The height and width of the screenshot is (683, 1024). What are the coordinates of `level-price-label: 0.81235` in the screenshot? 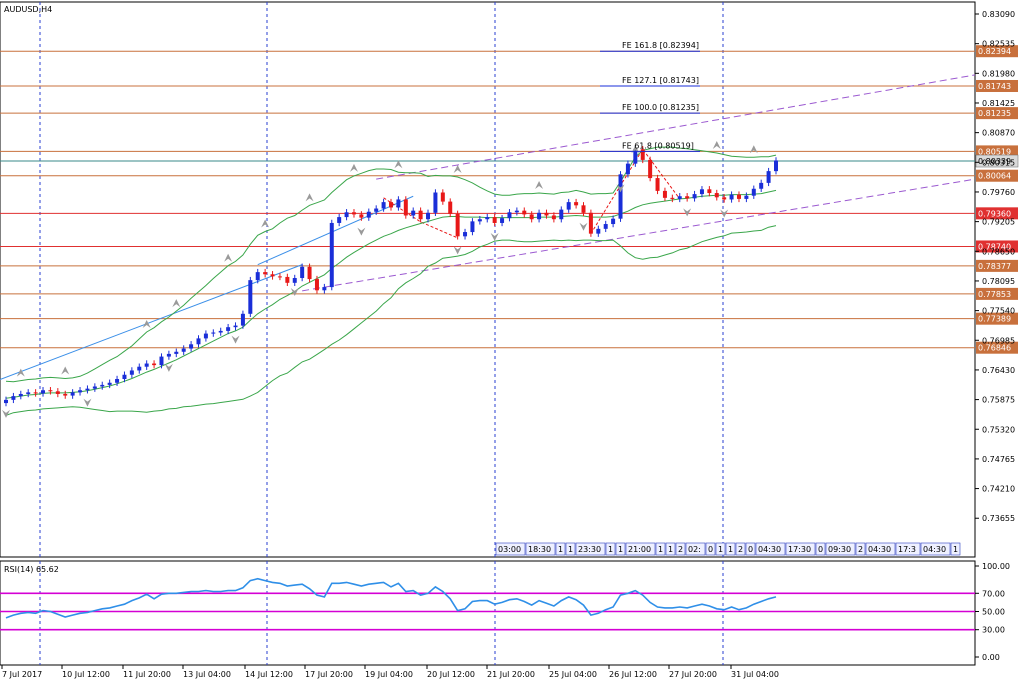 It's located at (994, 113).